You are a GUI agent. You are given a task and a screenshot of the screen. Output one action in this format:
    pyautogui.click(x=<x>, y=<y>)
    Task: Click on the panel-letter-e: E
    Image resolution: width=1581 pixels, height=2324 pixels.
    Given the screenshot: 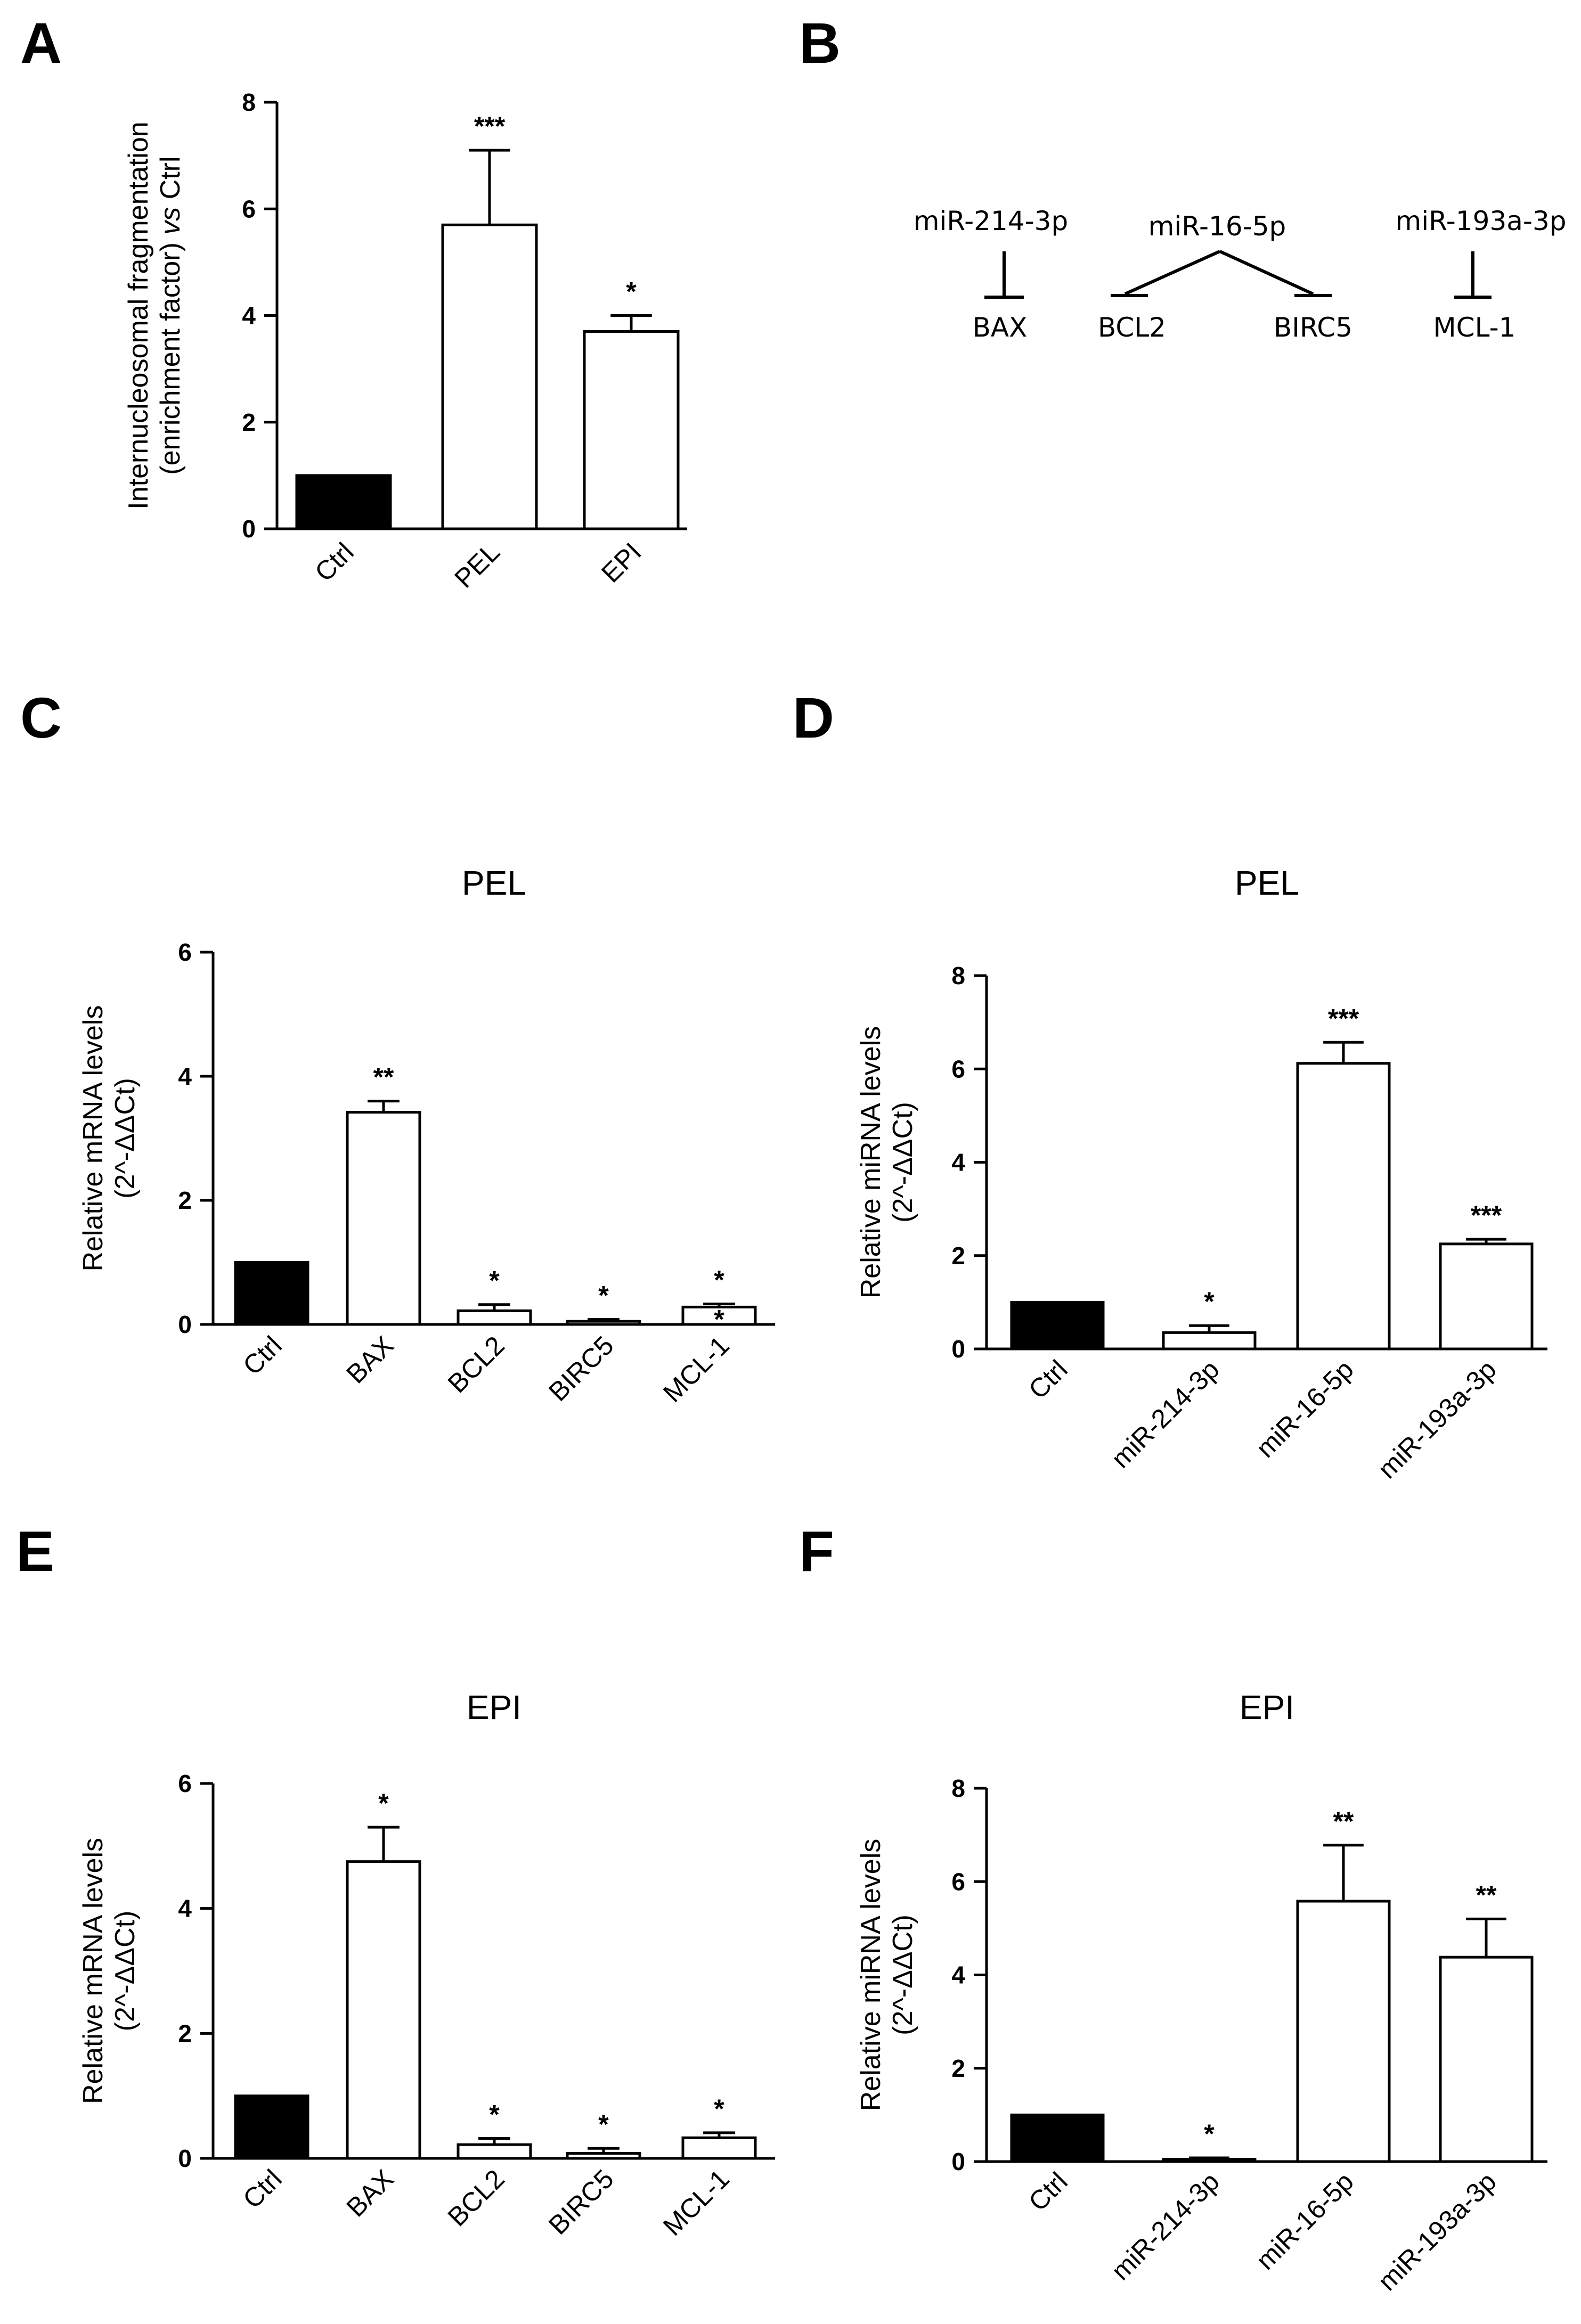 What is the action you would take?
    pyautogui.click(x=35, y=1551)
    